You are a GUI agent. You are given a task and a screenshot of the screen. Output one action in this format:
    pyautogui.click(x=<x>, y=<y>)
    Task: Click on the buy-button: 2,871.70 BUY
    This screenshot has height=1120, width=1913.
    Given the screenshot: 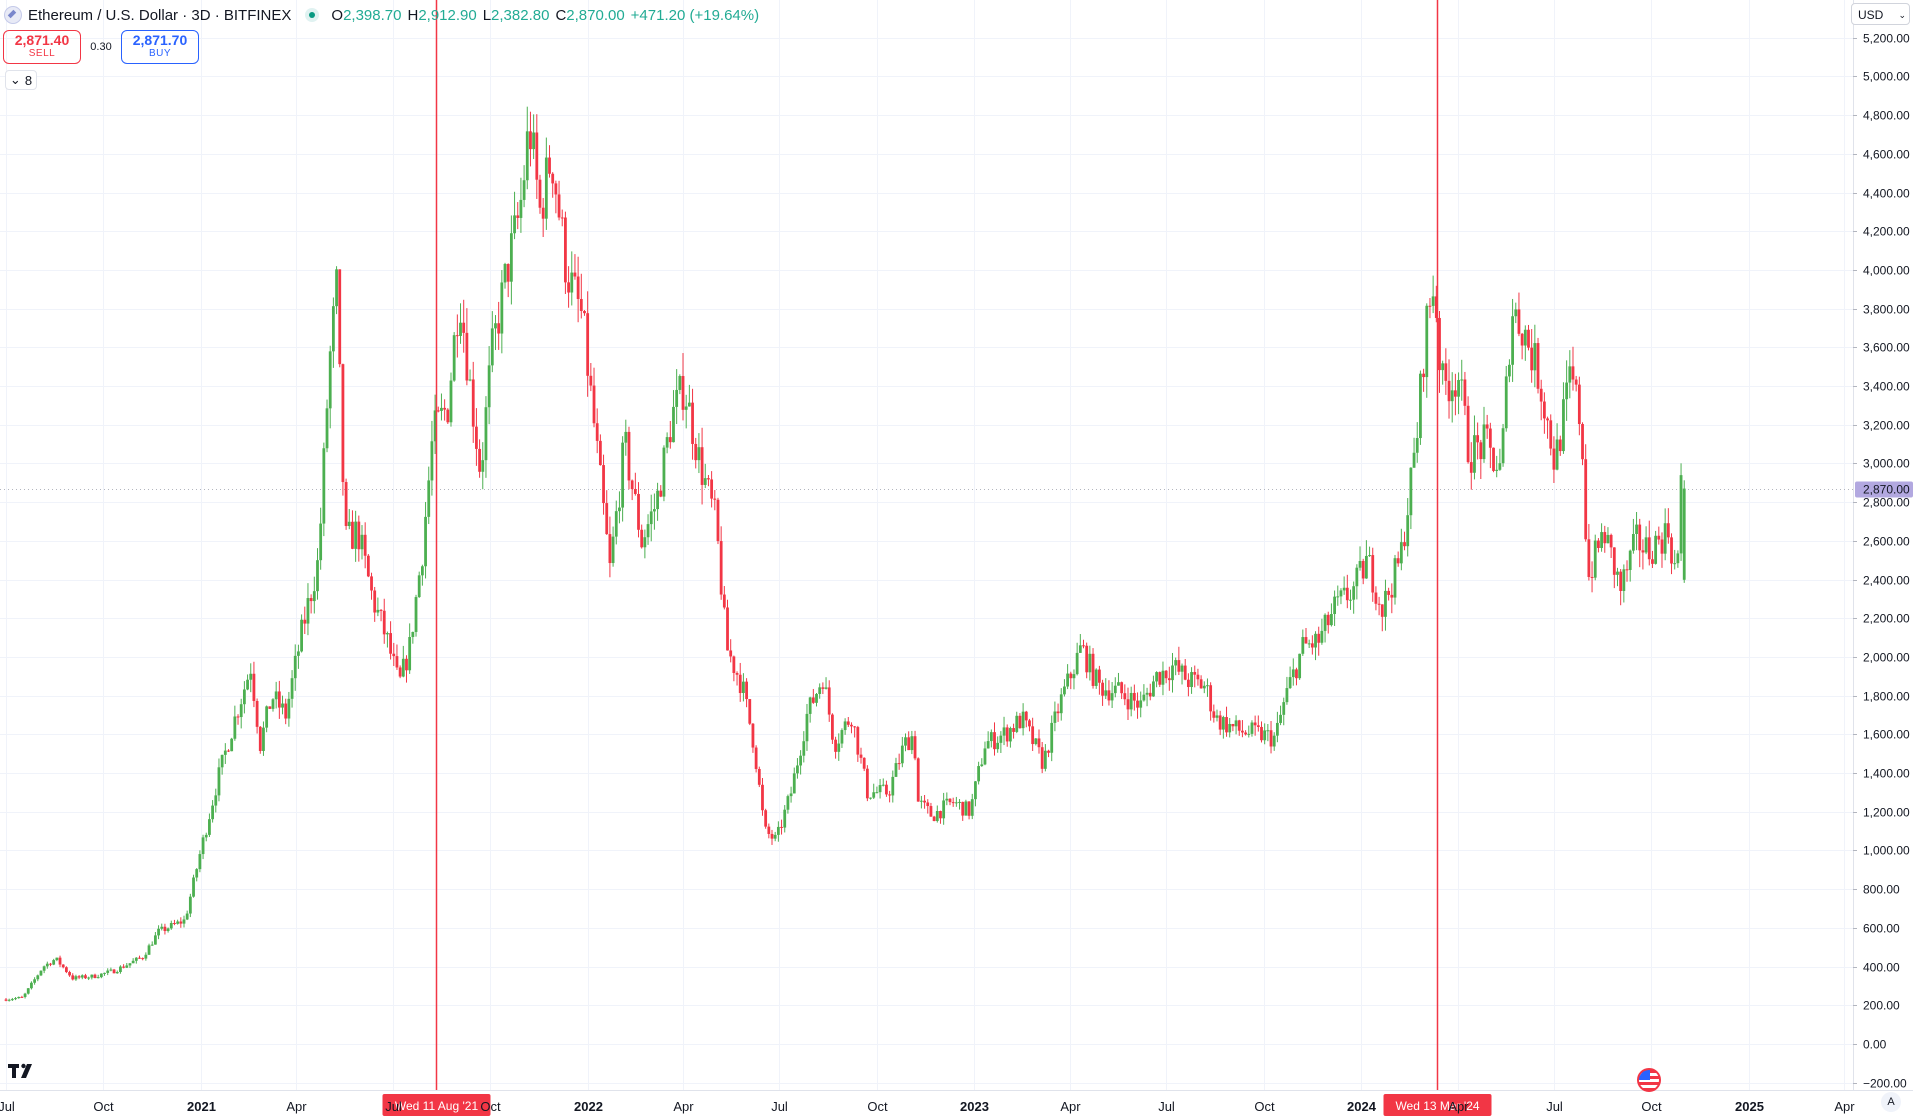 What is the action you would take?
    pyautogui.click(x=160, y=47)
    